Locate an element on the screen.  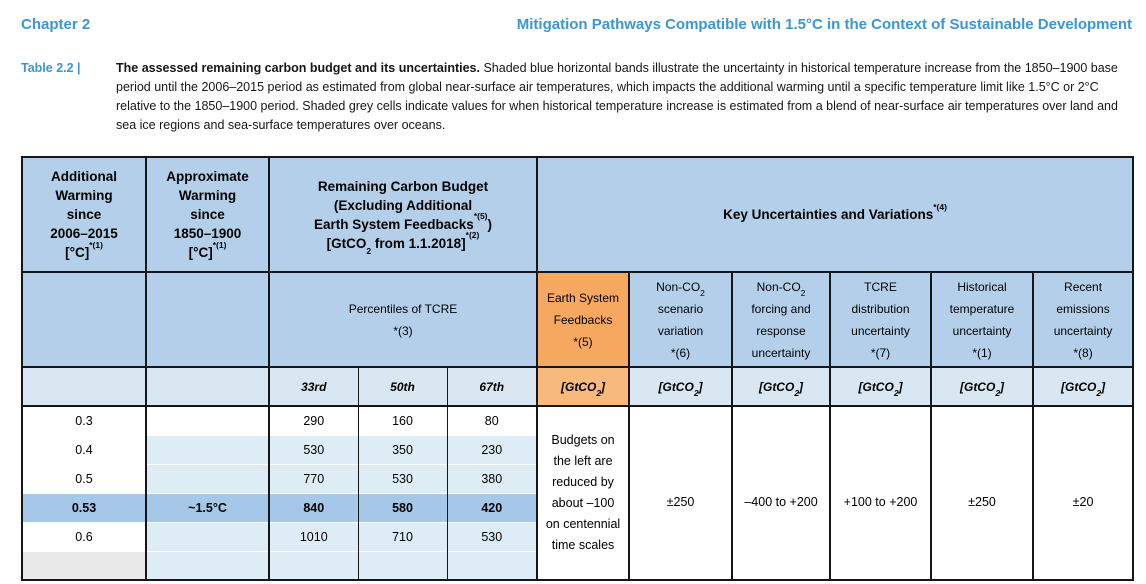
cell-p50: 160 is located at coordinates (402, 420).